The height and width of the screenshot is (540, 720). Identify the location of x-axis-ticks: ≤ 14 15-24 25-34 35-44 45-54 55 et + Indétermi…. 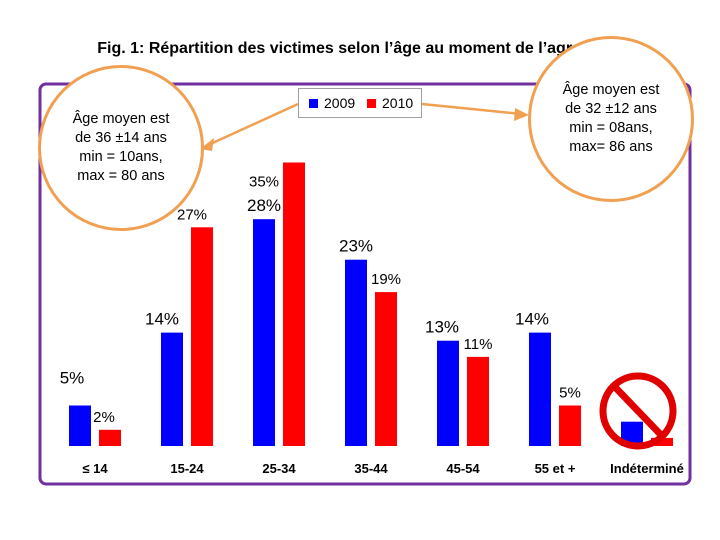
(382, 468).